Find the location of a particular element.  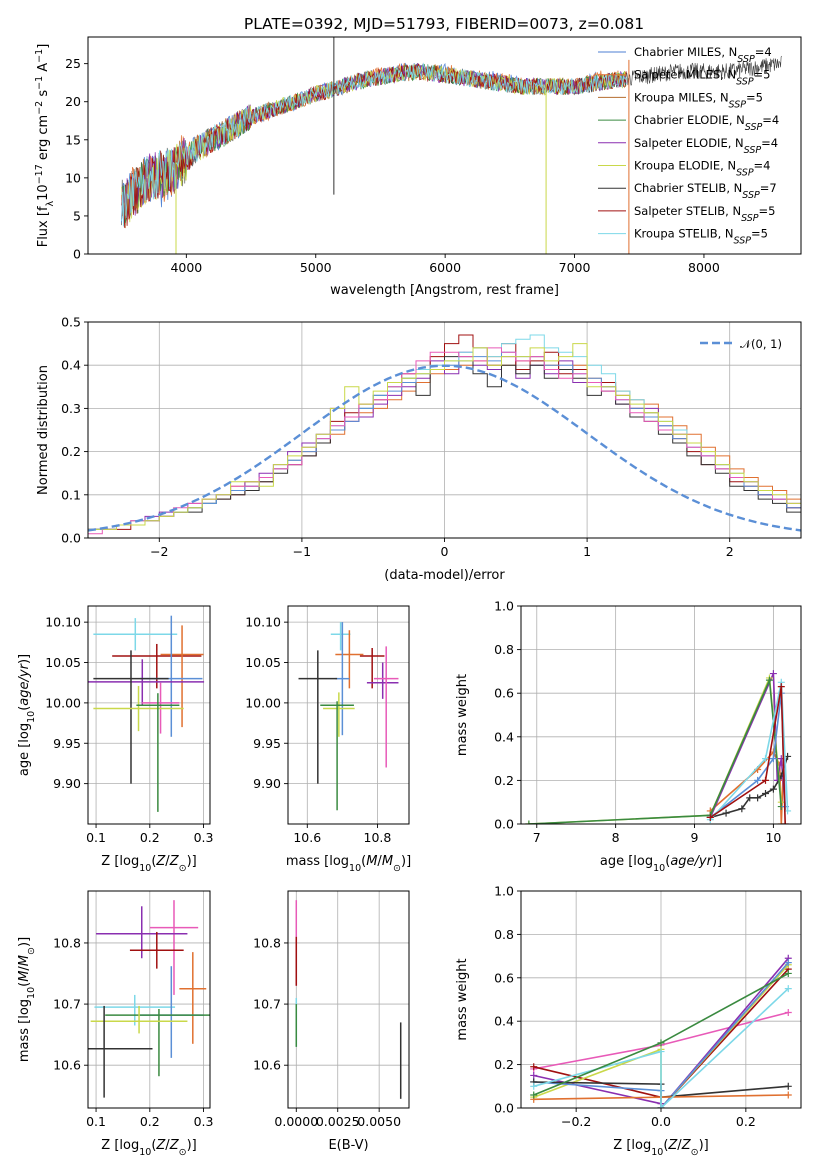

y-tick-label: 0.4 is located at coordinates (71, 365).